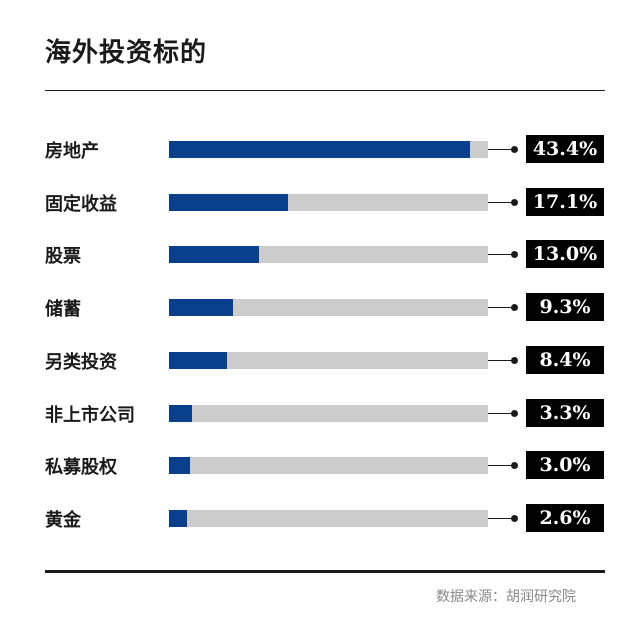  Describe the element at coordinates (63, 256) in the screenshot. I see `category-label: 股票` at that location.